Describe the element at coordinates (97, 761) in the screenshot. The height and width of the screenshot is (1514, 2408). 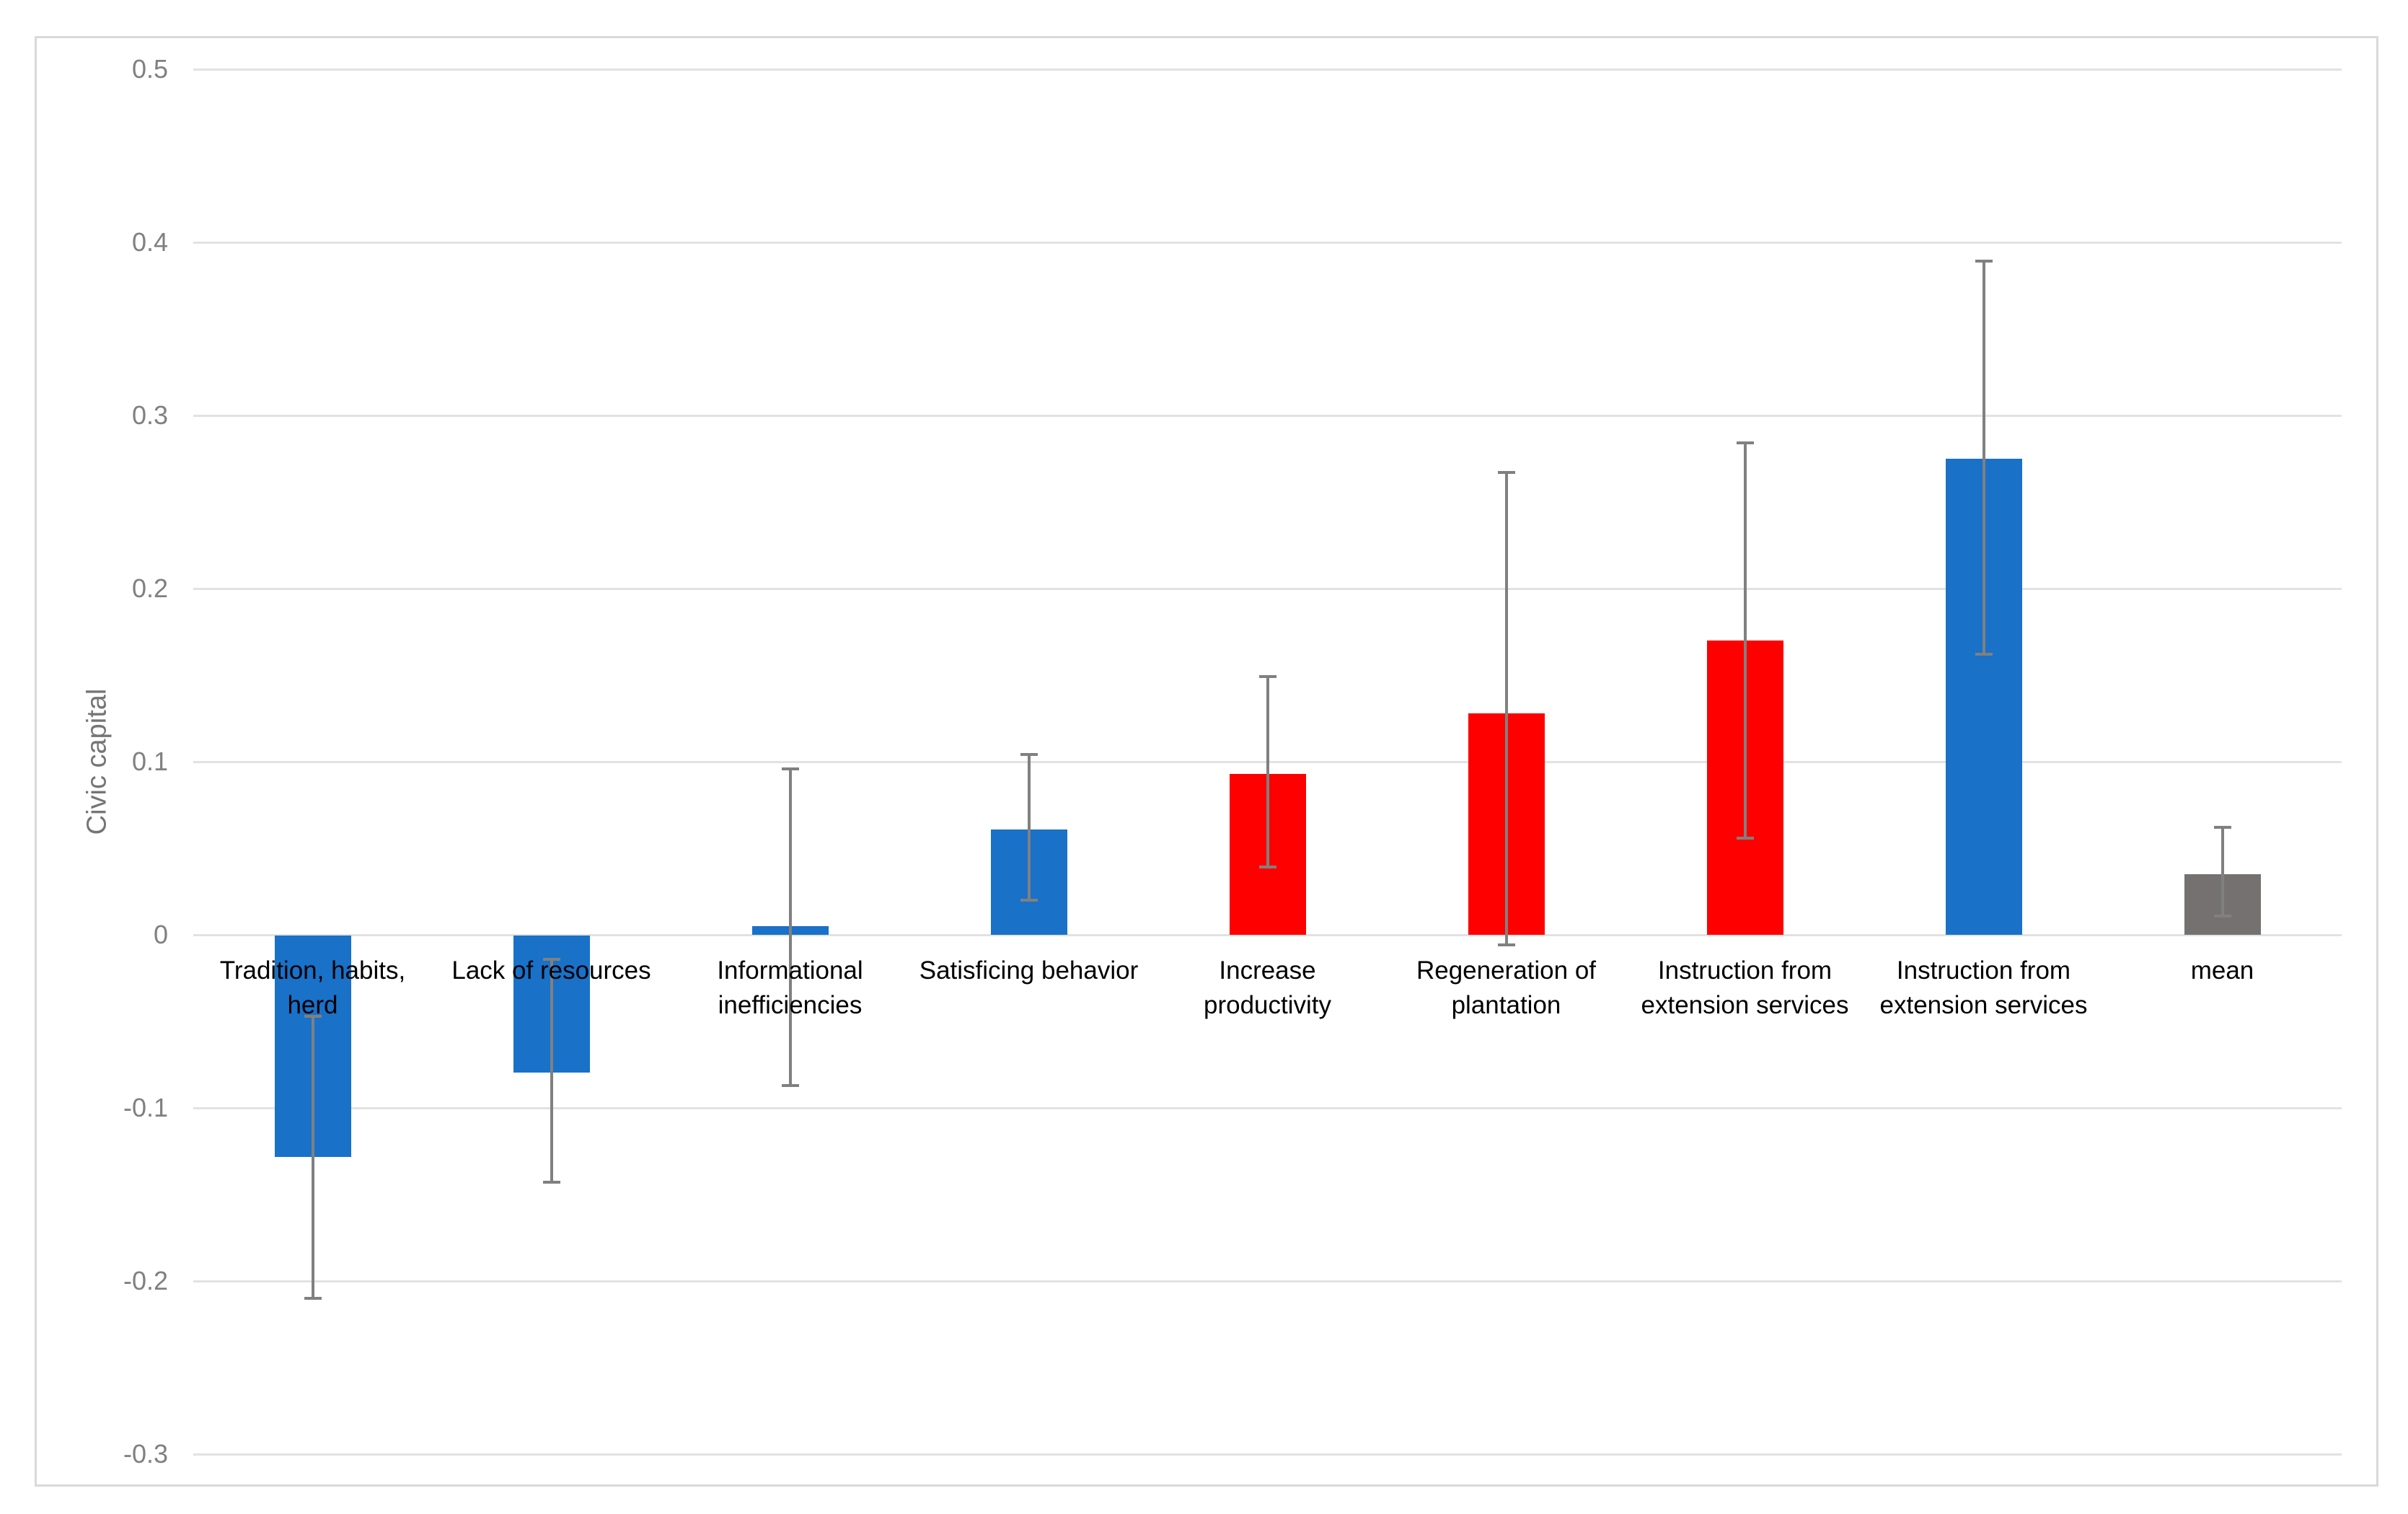
I see `y-axis-title: Civic capital` at that location.